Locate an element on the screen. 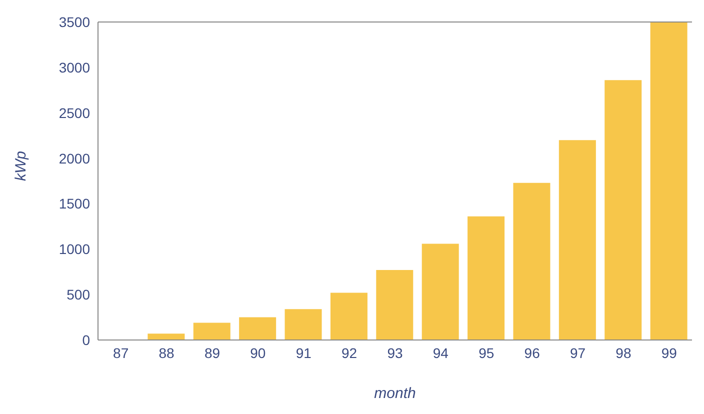 Image resolution: width=704 pixels, height=414 pixels. x-tick-label: 97 is located at coordinates (578, 352).